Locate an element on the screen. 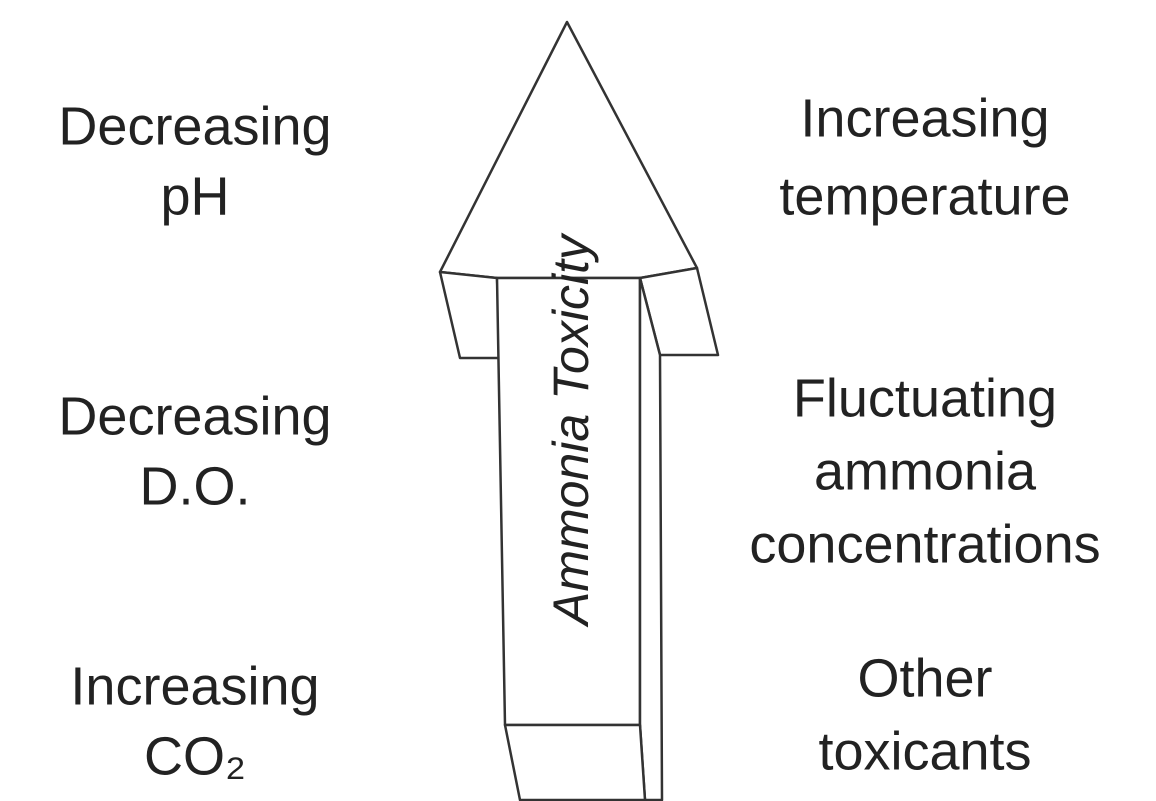 This screenshot has height=801, width=1156. right-factor-line: toxicants is located at coordinates (924, 751).